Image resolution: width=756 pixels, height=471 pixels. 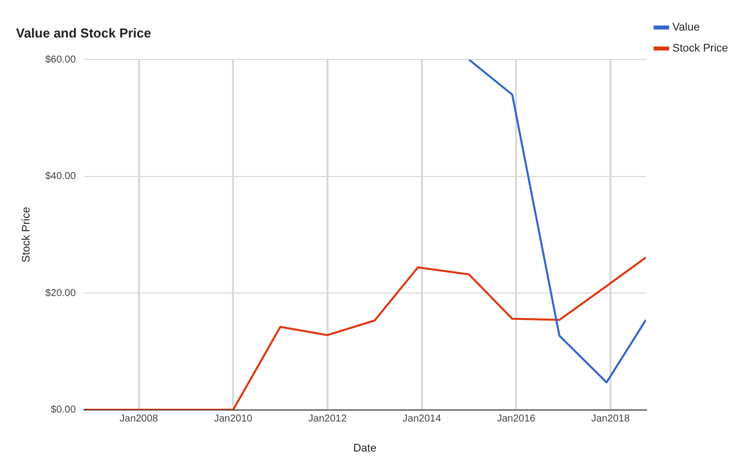 I want to click on legend-label: Stock Price, so click(x=700, y=48).